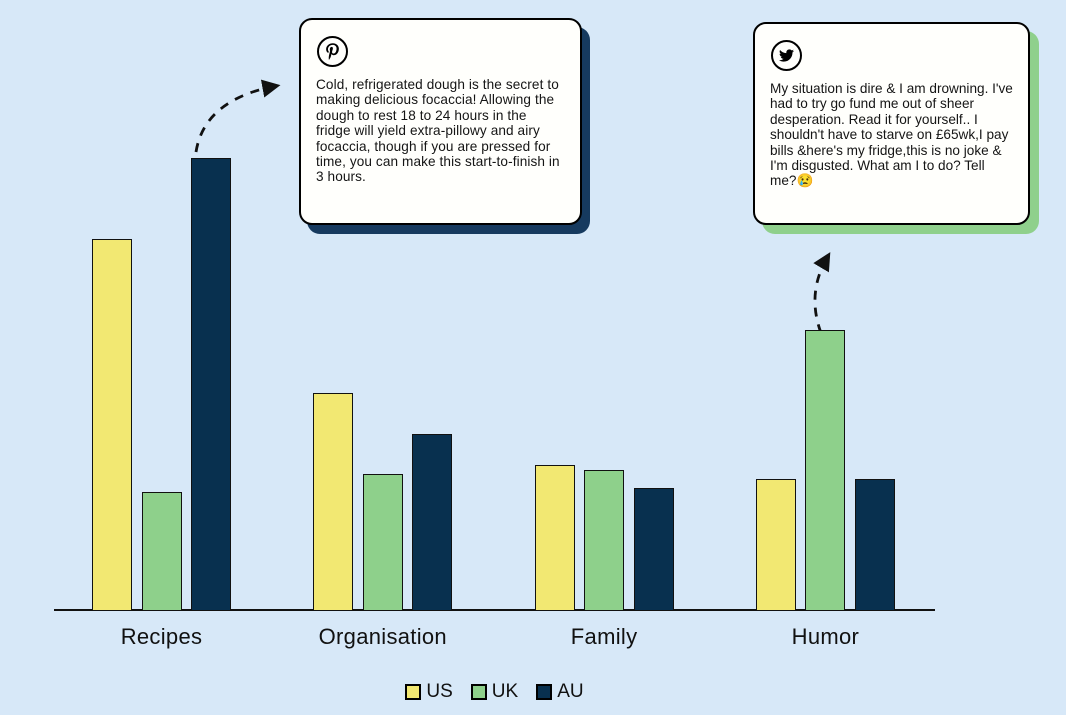 This screenshot has width=1066, height=715. I want to click on category-label-humor: Humor, so click(825, 636).